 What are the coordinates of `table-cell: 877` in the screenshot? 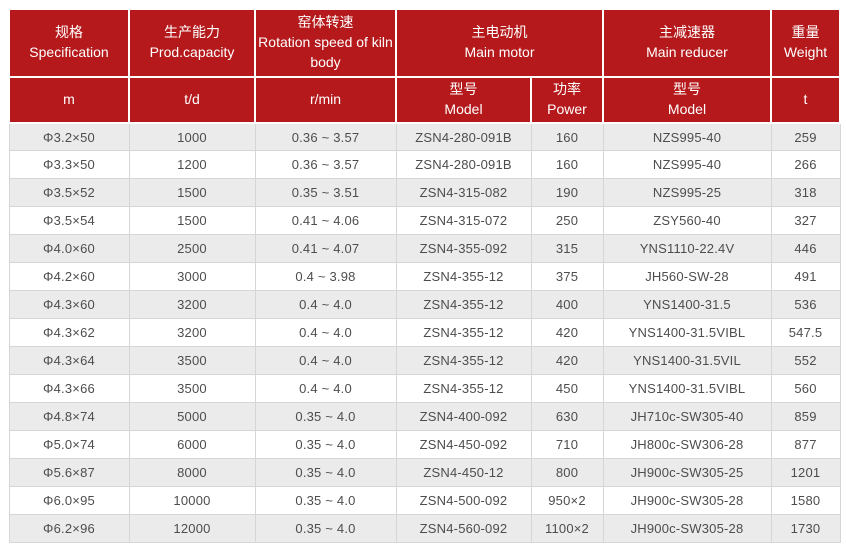 It's located at (805, 445).